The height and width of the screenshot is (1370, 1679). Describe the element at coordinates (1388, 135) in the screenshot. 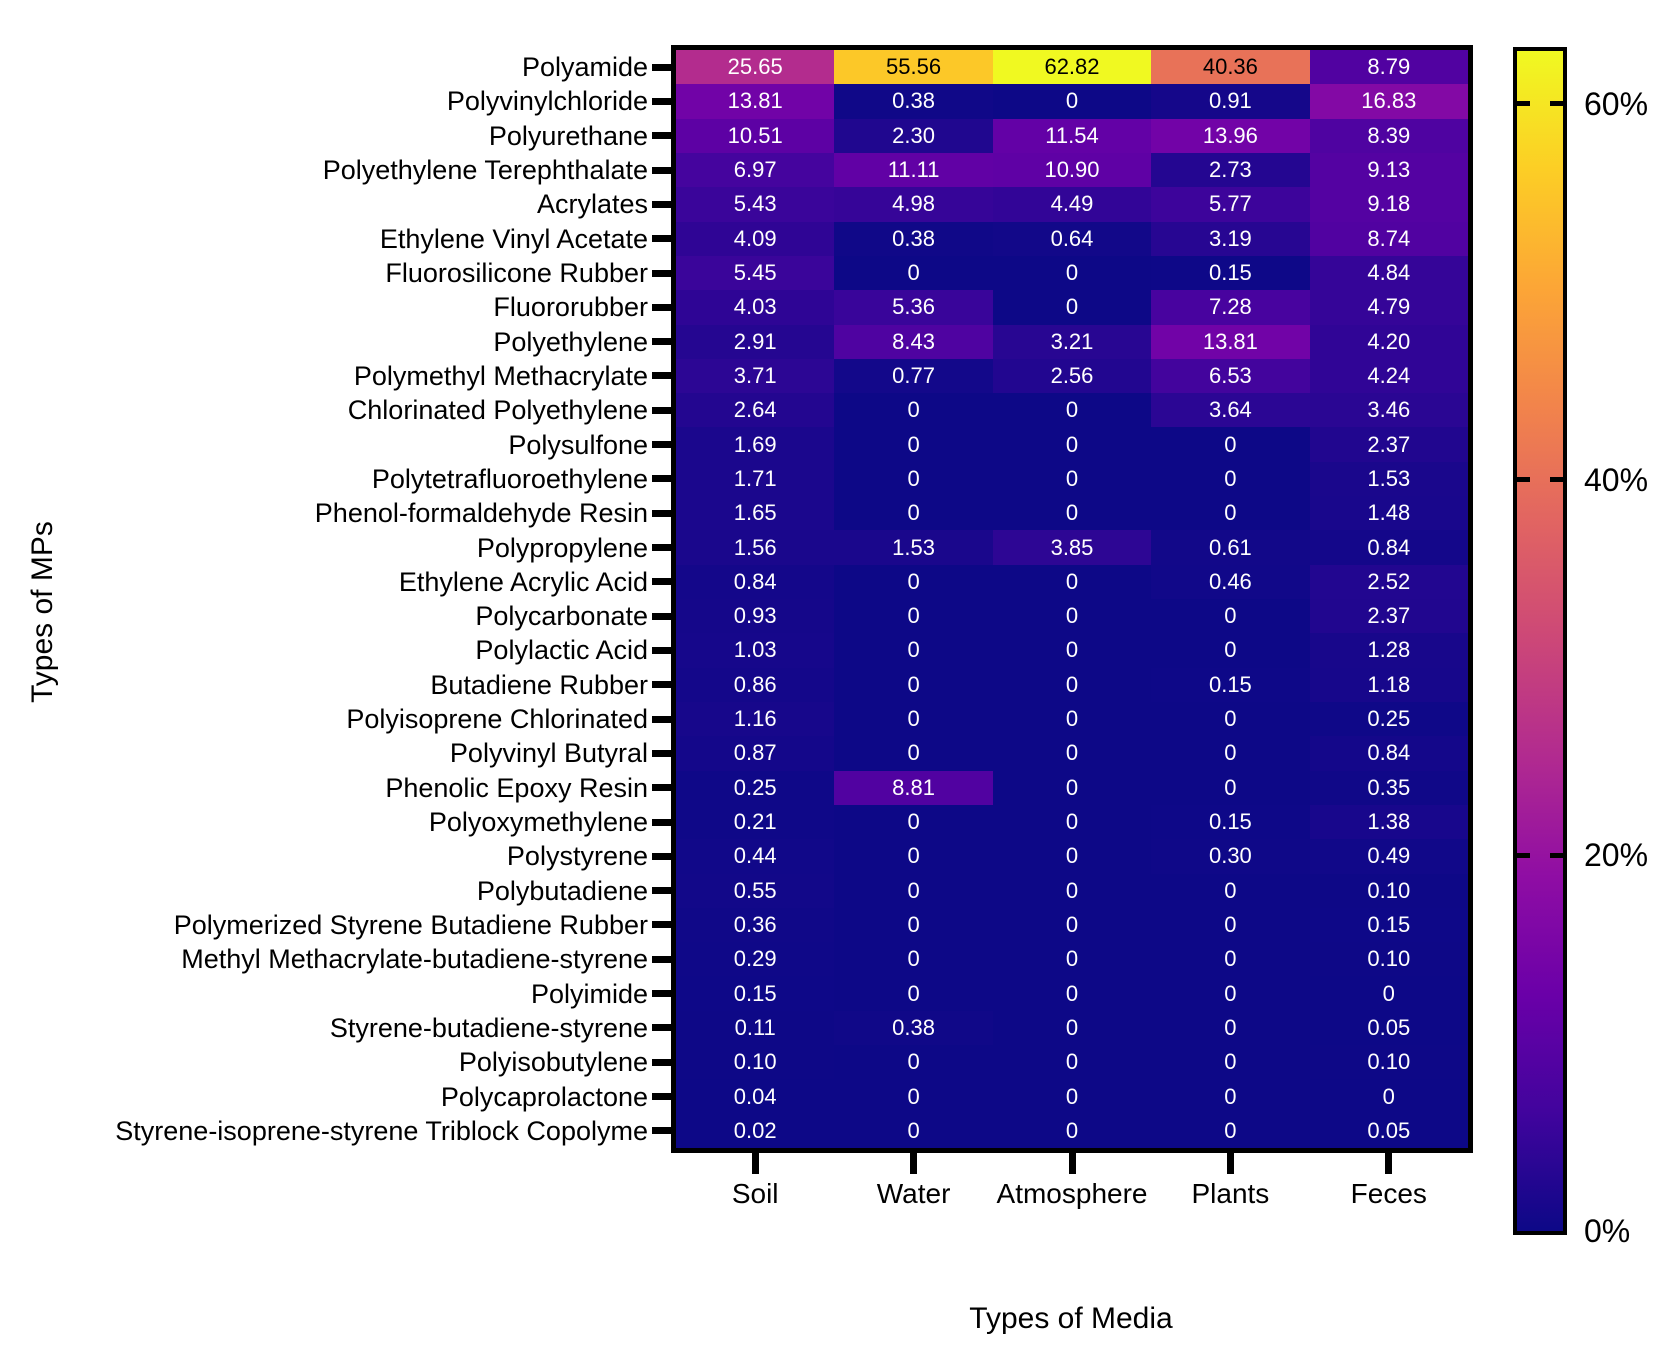

I see `heatmap-cell: 8.39` at that location.